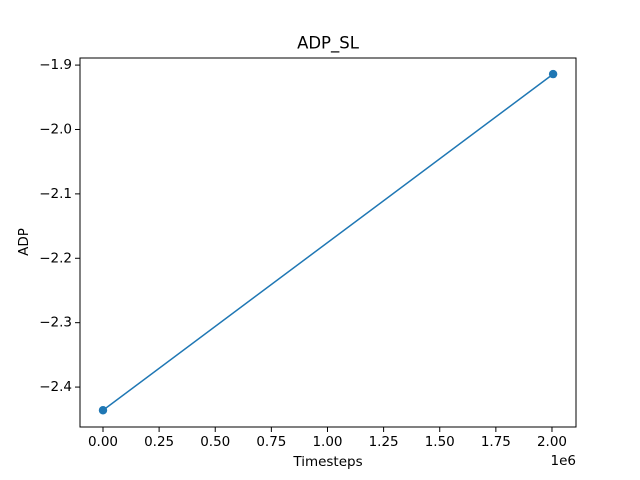 The image size is (640, 480). What do you see at coordinates (552, 442) in the screenshot?
I see `x-tick-label: 2.00` at bounding box center [552, 442].